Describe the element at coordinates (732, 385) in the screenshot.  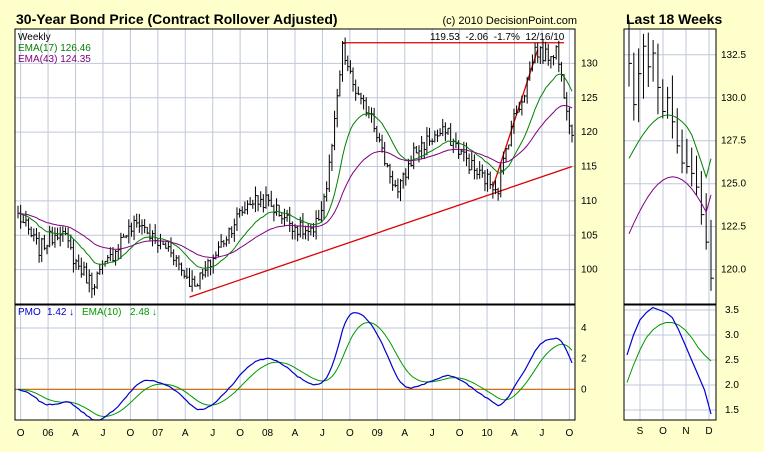
I see `side-pmo-tick-label: 2.0` at that location.